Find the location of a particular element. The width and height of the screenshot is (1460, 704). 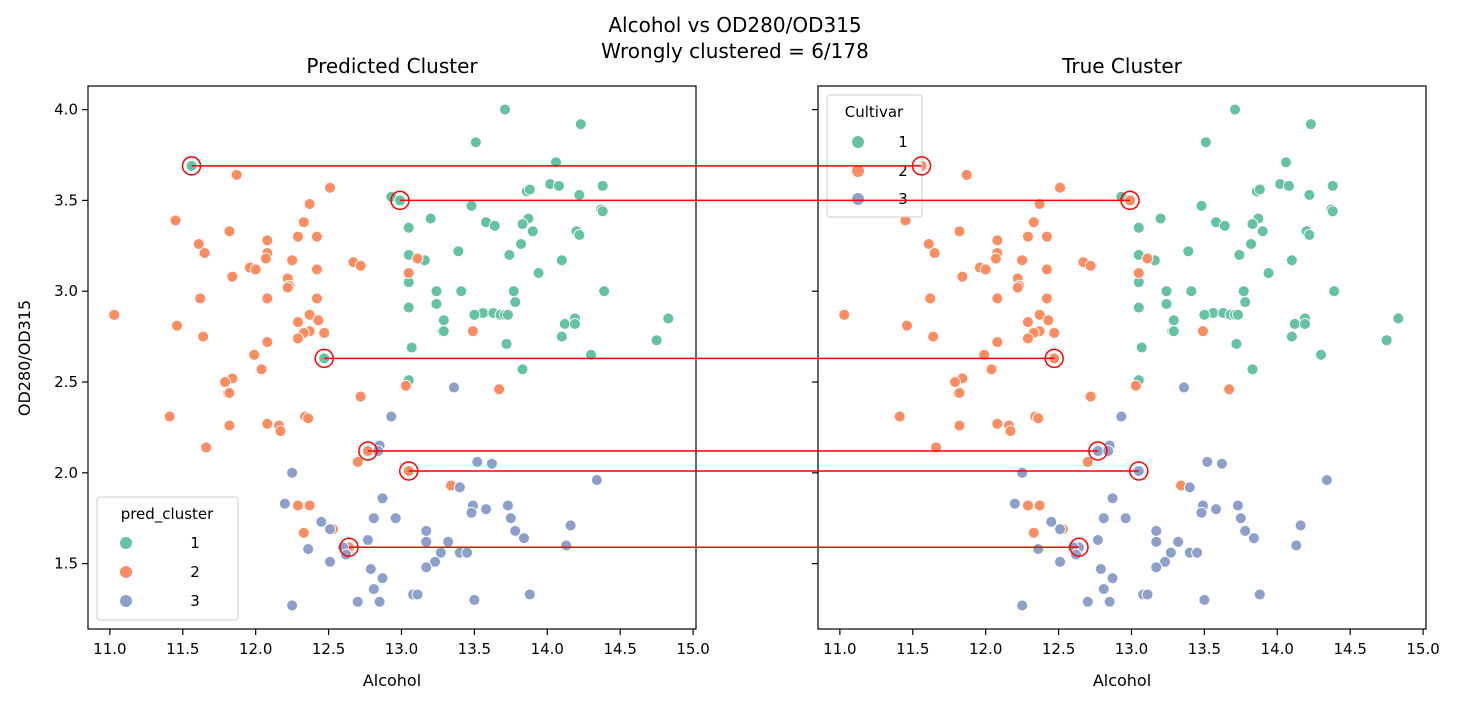

legend-label-3: 3 is located at coordinates (195, 601).